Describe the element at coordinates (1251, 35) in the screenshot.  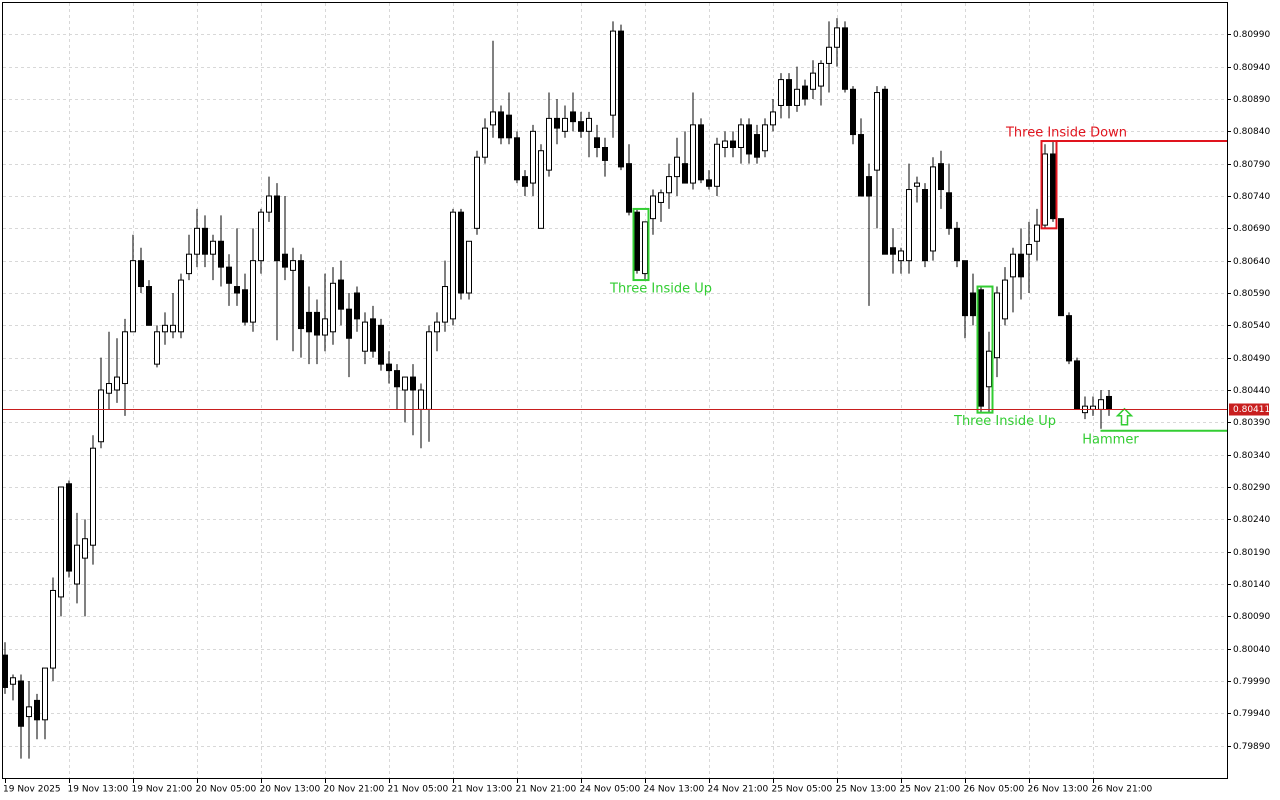
I see `y-tick-label: 0.80990` at that location.